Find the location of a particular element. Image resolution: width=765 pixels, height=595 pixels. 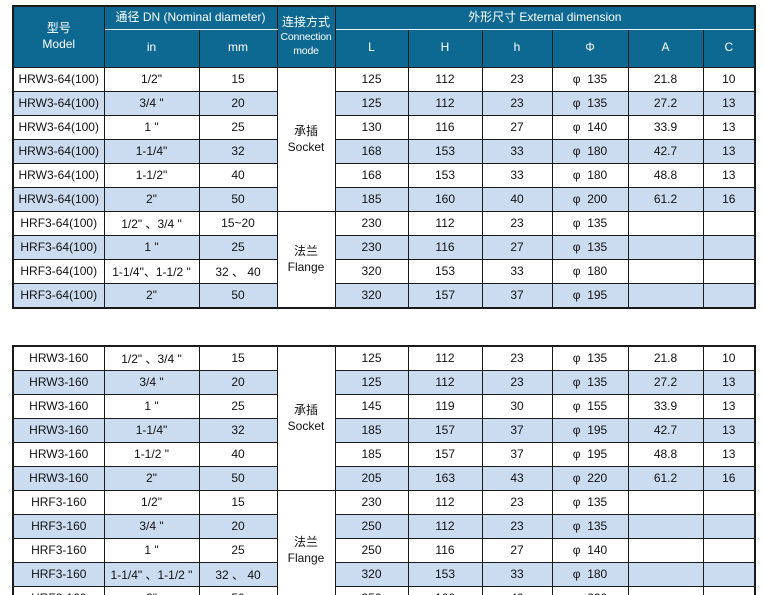

dim-L-cell: 230 is located at coordinates (371, 223).